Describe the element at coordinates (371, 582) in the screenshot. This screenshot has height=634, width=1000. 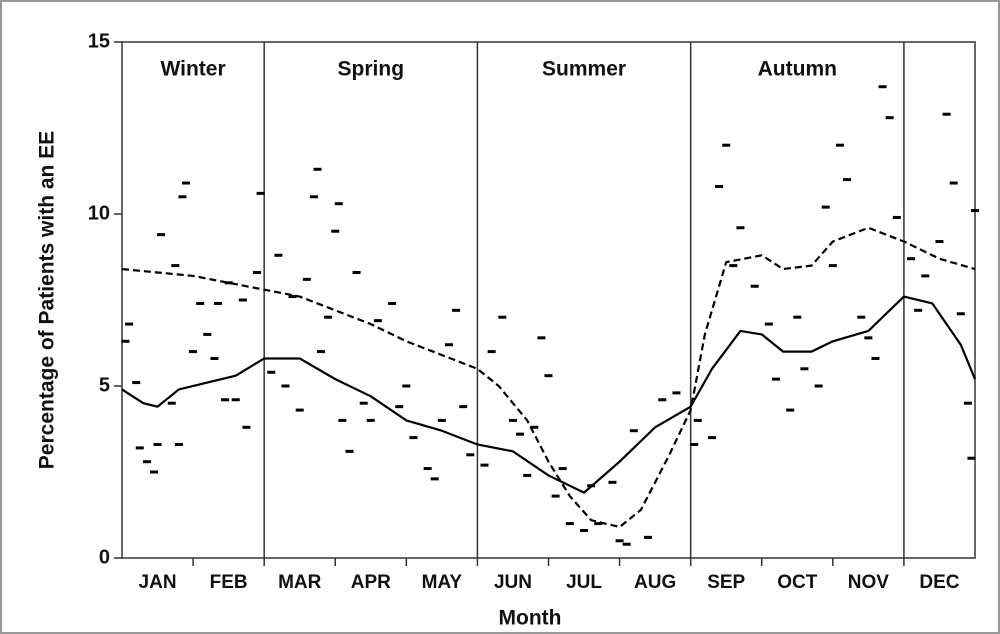
I see `x-tick-label: APR` at that location.